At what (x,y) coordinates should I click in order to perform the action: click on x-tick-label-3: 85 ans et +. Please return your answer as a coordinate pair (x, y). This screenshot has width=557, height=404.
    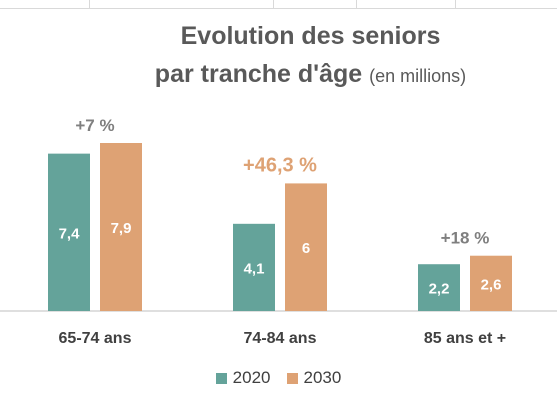
    Looking at the image, I should click on (465, 338).